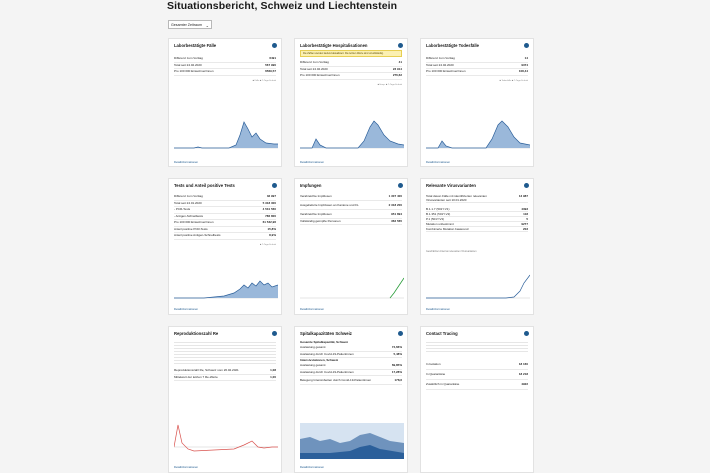  Describe the element at coordinates (225, 204) in the screenshot. I see `table-row: Total seit 24.01.2020 5 318 300` at that location.